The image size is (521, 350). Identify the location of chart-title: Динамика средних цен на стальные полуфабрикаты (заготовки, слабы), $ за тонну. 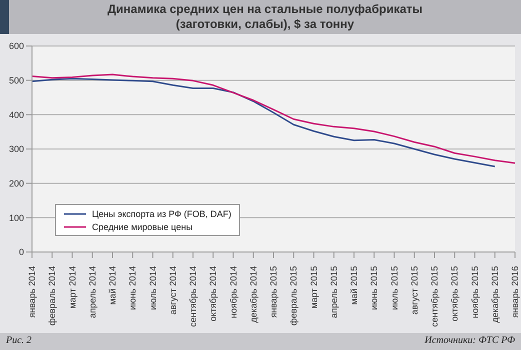
(260, 17).